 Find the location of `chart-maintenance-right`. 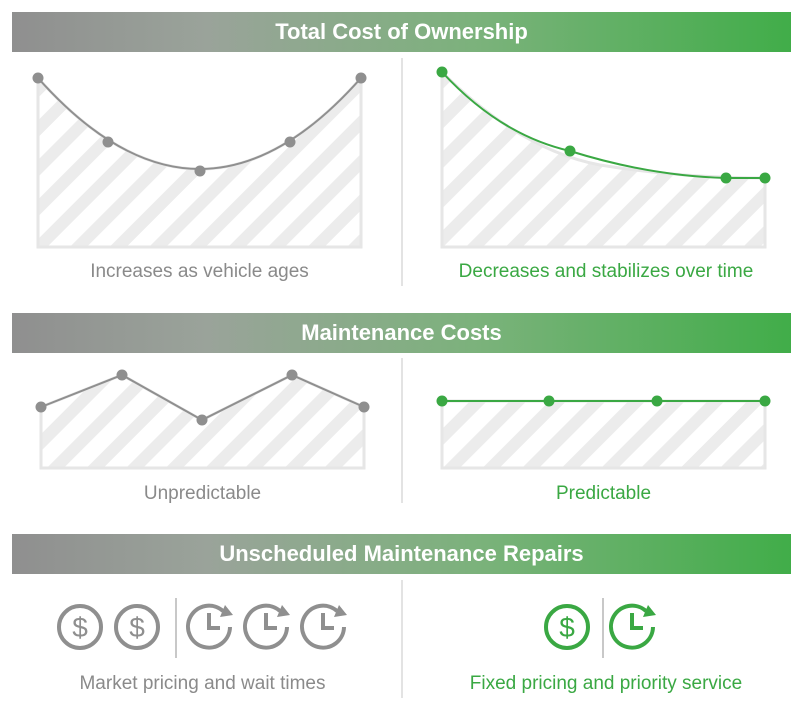

chart-maintenance-right is located at coordinates (603, 432).